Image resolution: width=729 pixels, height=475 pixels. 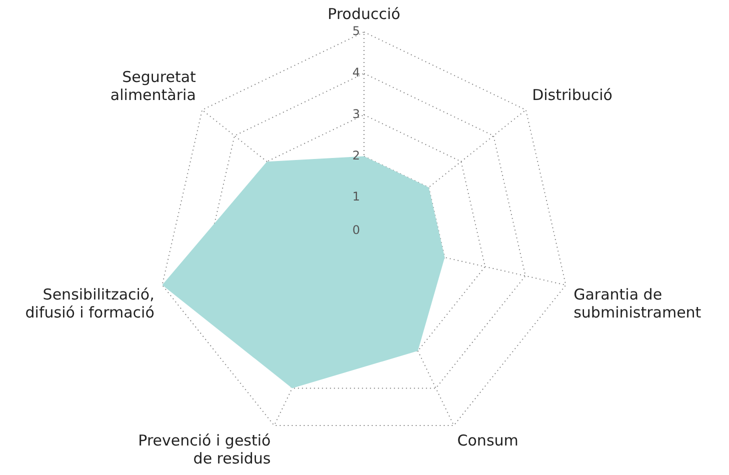 I want to click on spoke-label: Prevenció i gestió de residus, so click(x=204, y=450).